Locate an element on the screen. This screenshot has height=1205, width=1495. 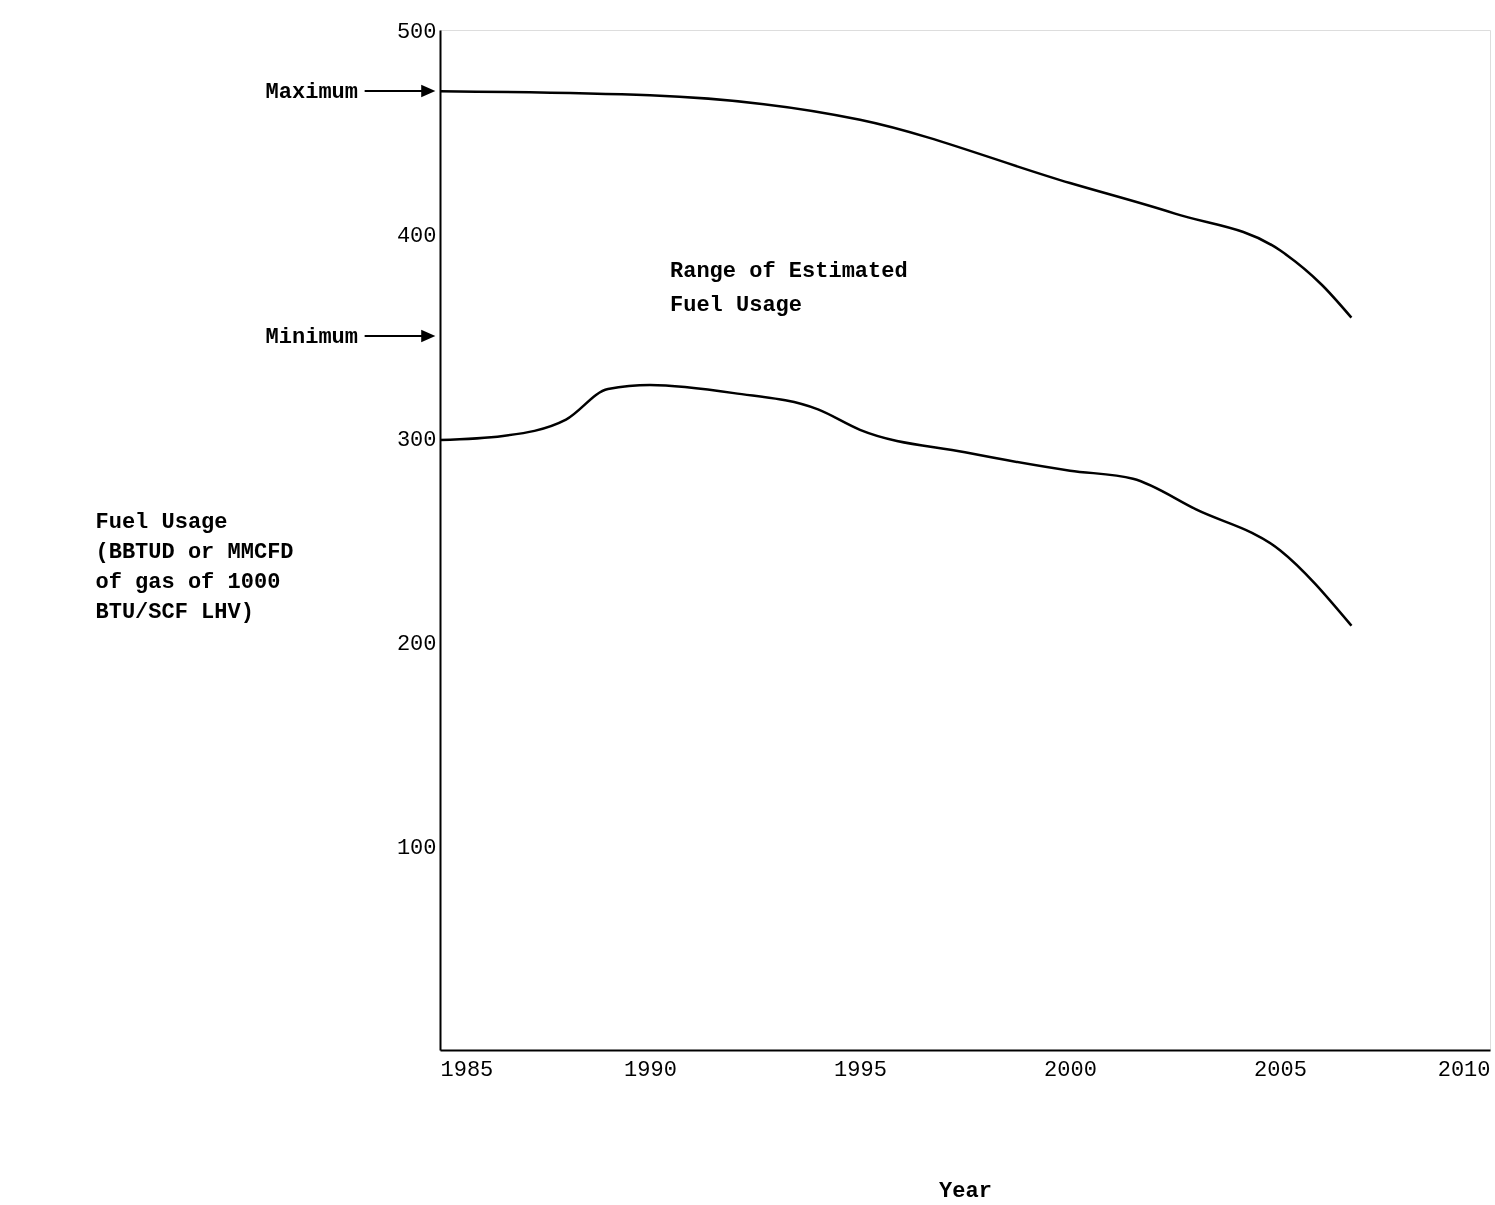
y-tick-label: 100 is located at coordinates (416, 848).